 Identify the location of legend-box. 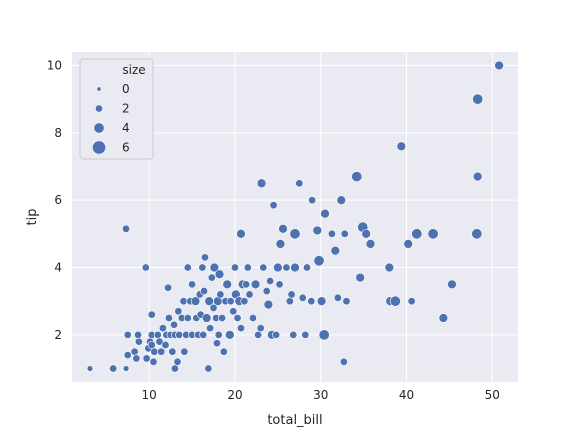
(116, 109).